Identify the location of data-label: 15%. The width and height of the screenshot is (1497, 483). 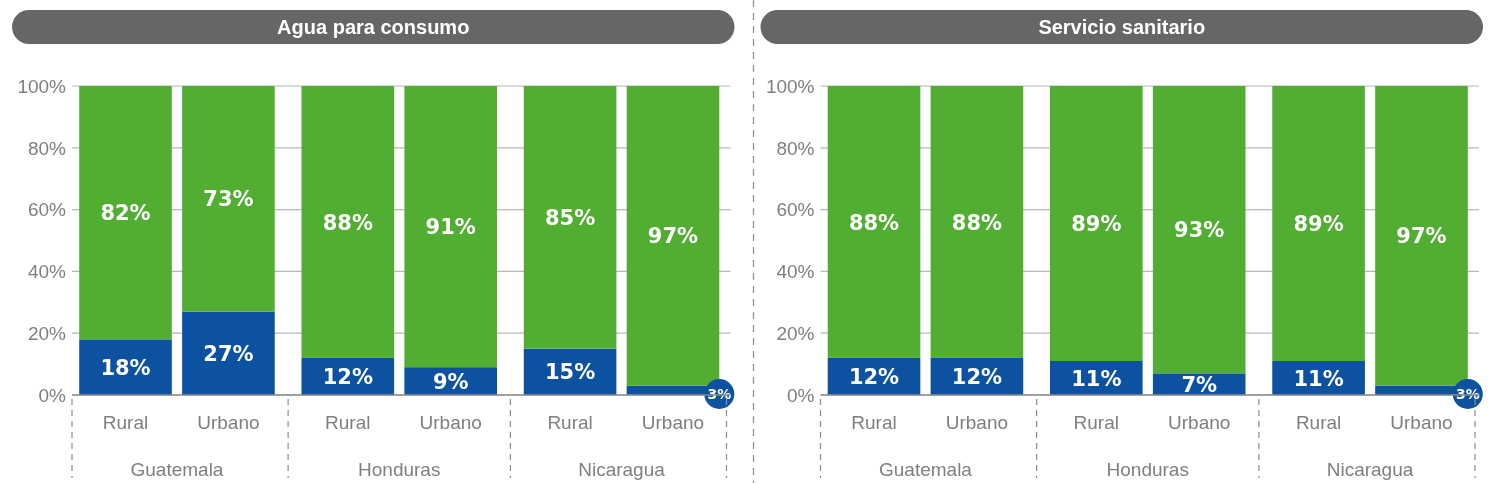
(570, 372).